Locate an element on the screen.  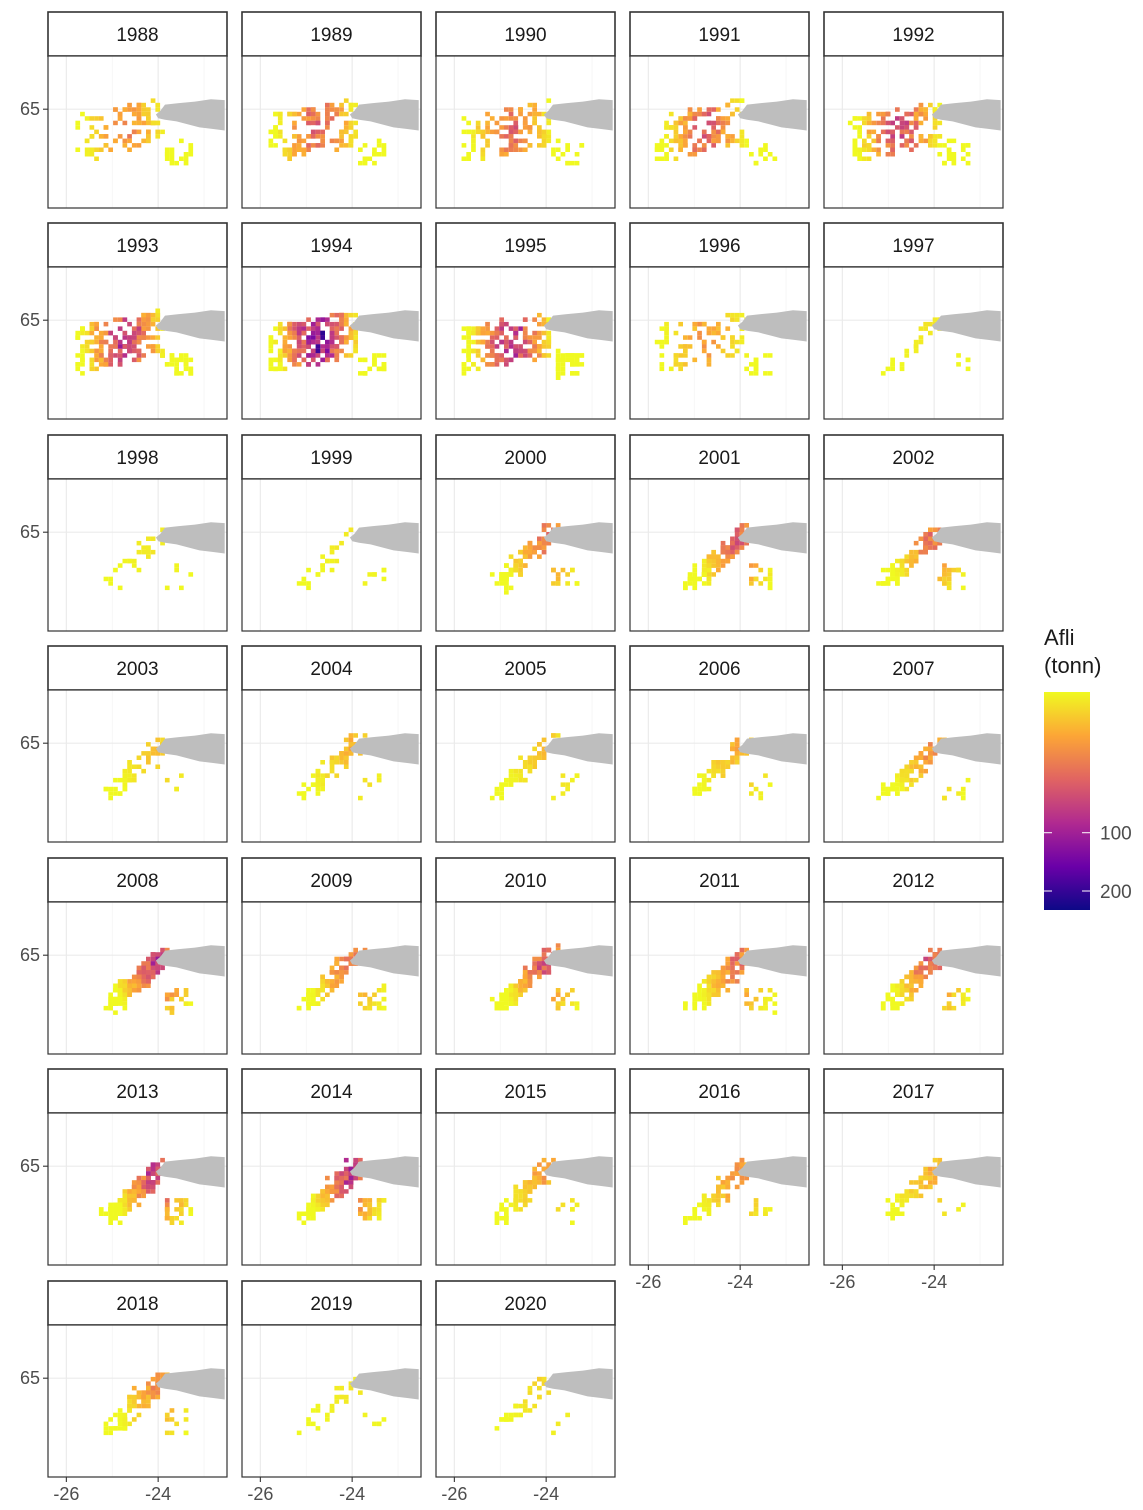
land-polygon is located at coordinates (190, 1172).